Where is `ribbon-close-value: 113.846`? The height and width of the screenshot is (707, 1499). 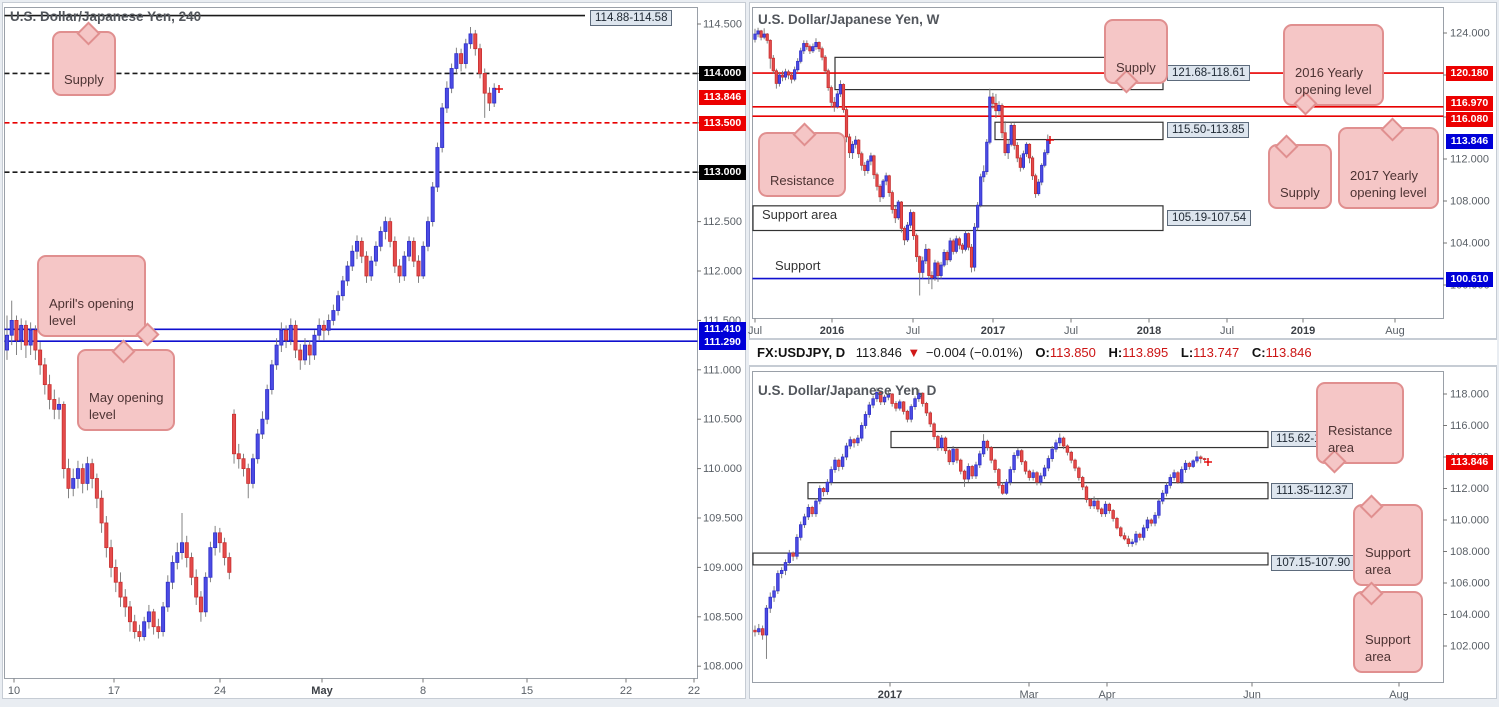 ribbon-close-value: 113.846 is located at coordinates (1288, 352).